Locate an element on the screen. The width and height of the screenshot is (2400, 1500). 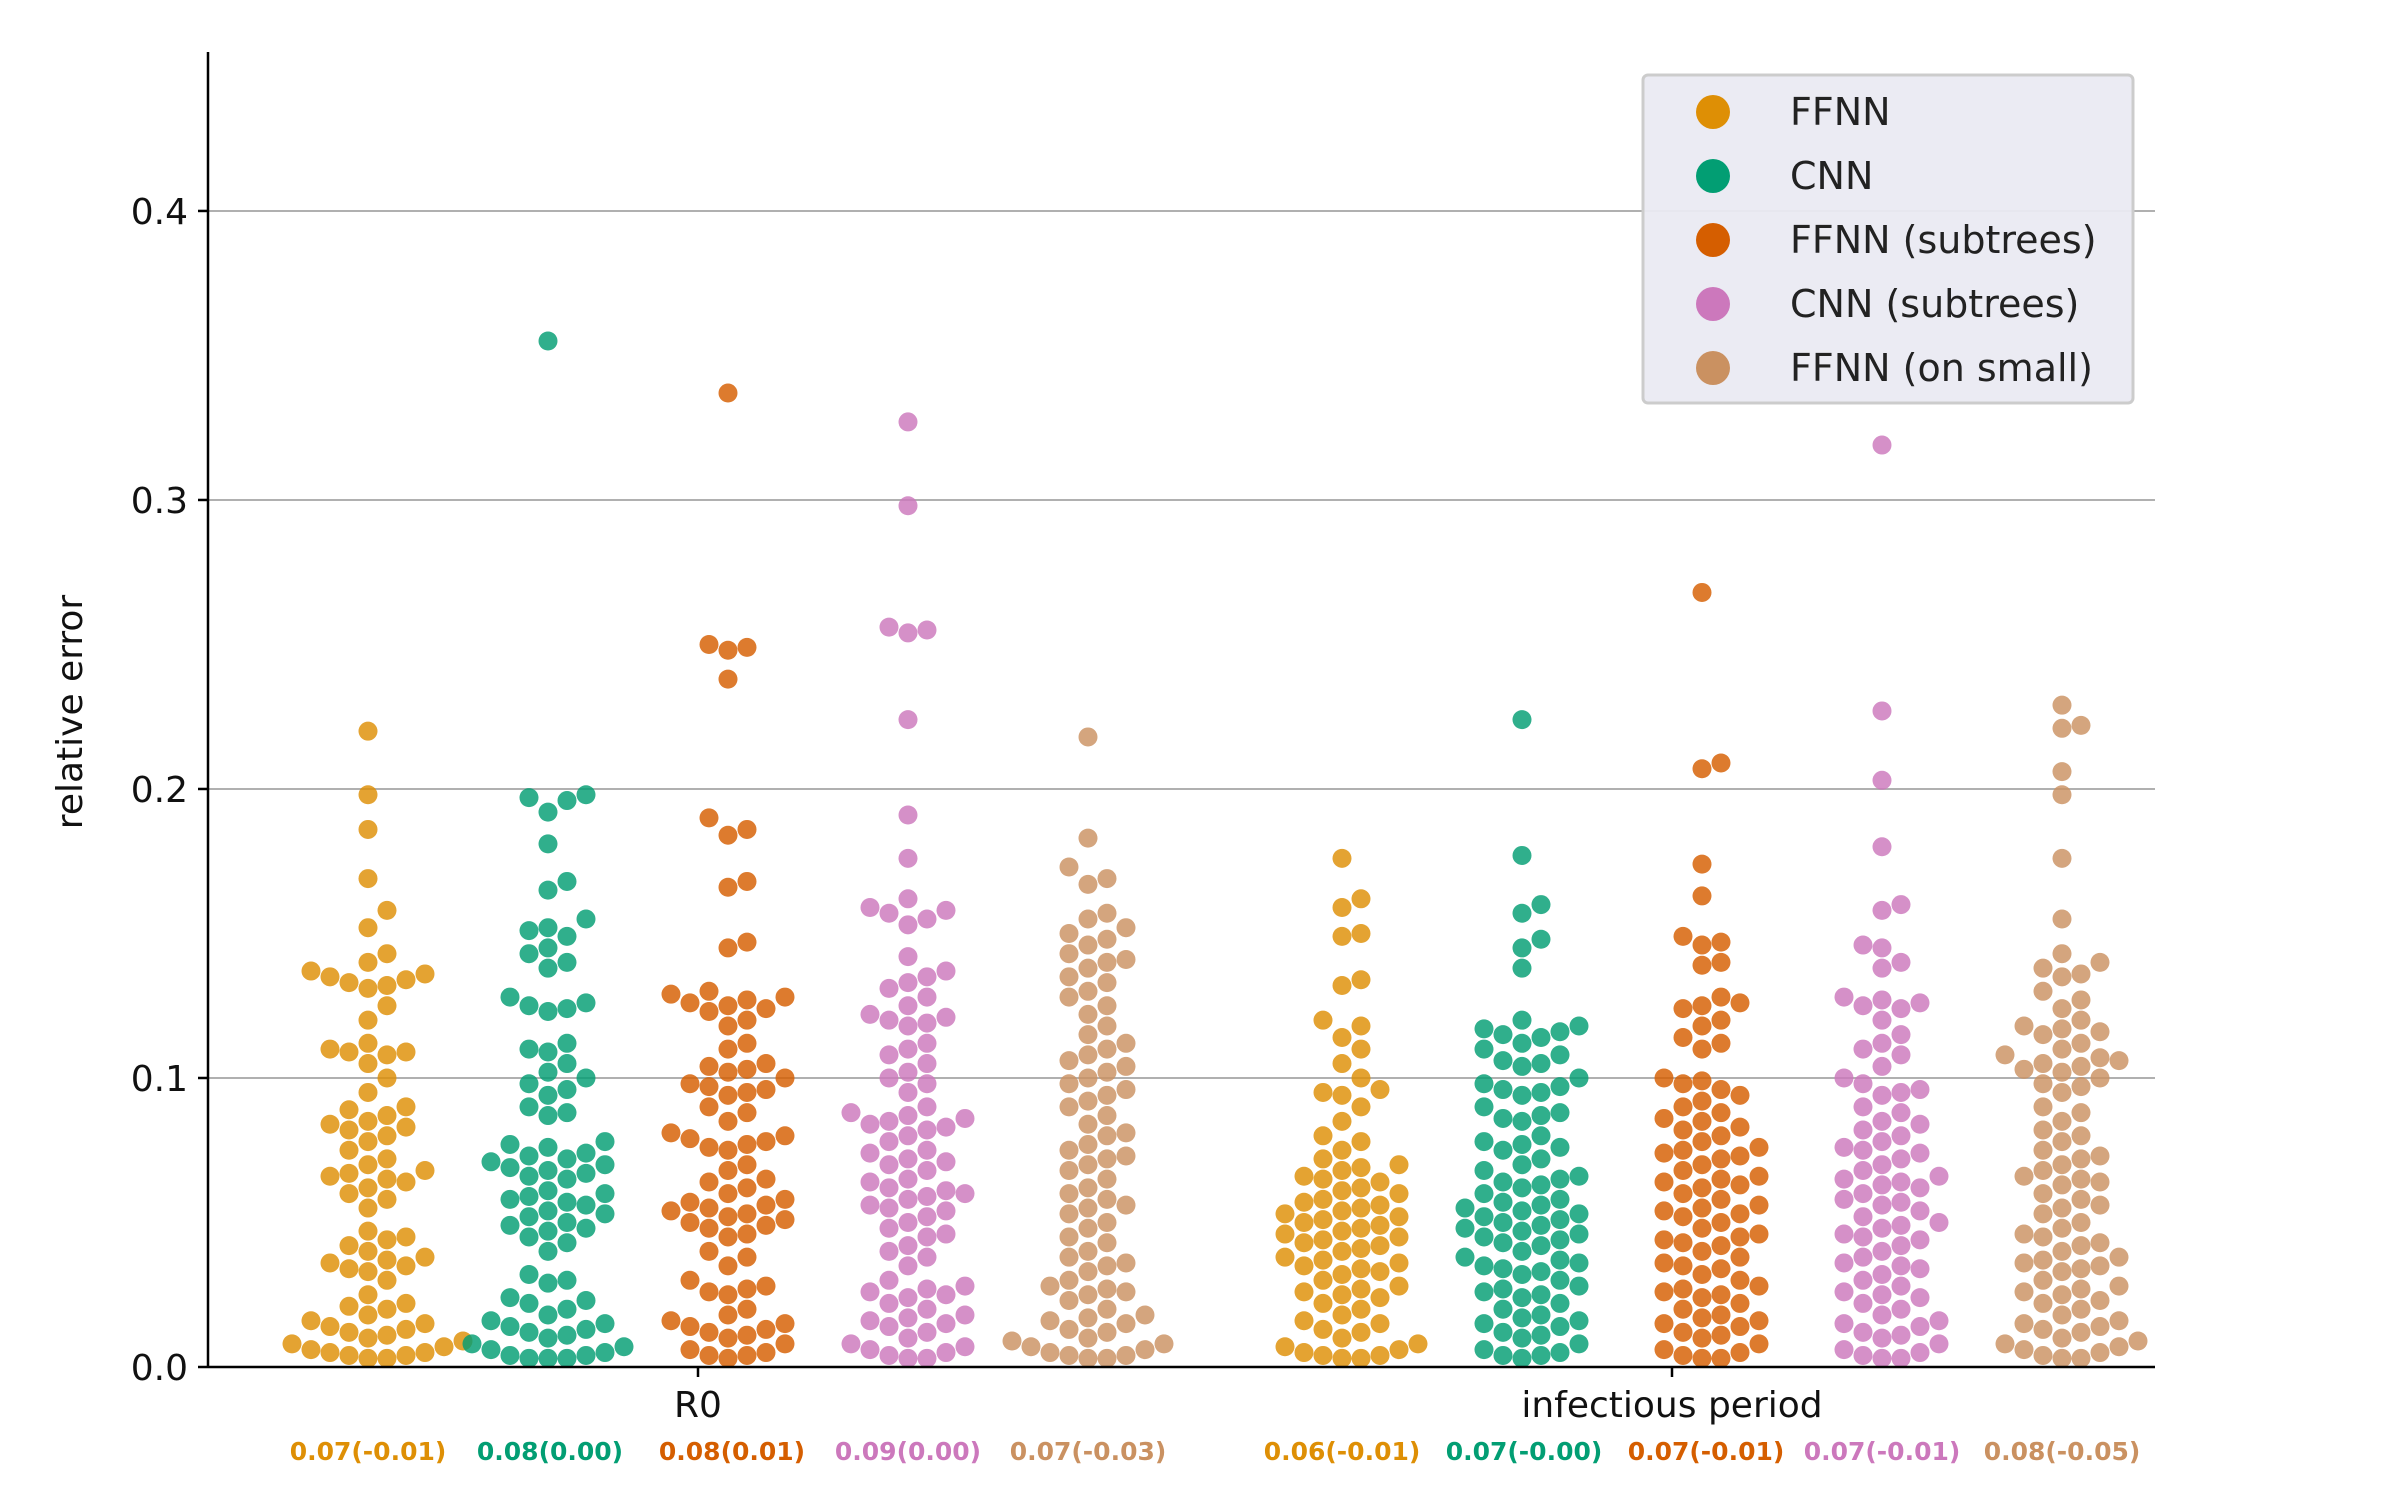
legend-marker is located at coordinates (1713, 368).